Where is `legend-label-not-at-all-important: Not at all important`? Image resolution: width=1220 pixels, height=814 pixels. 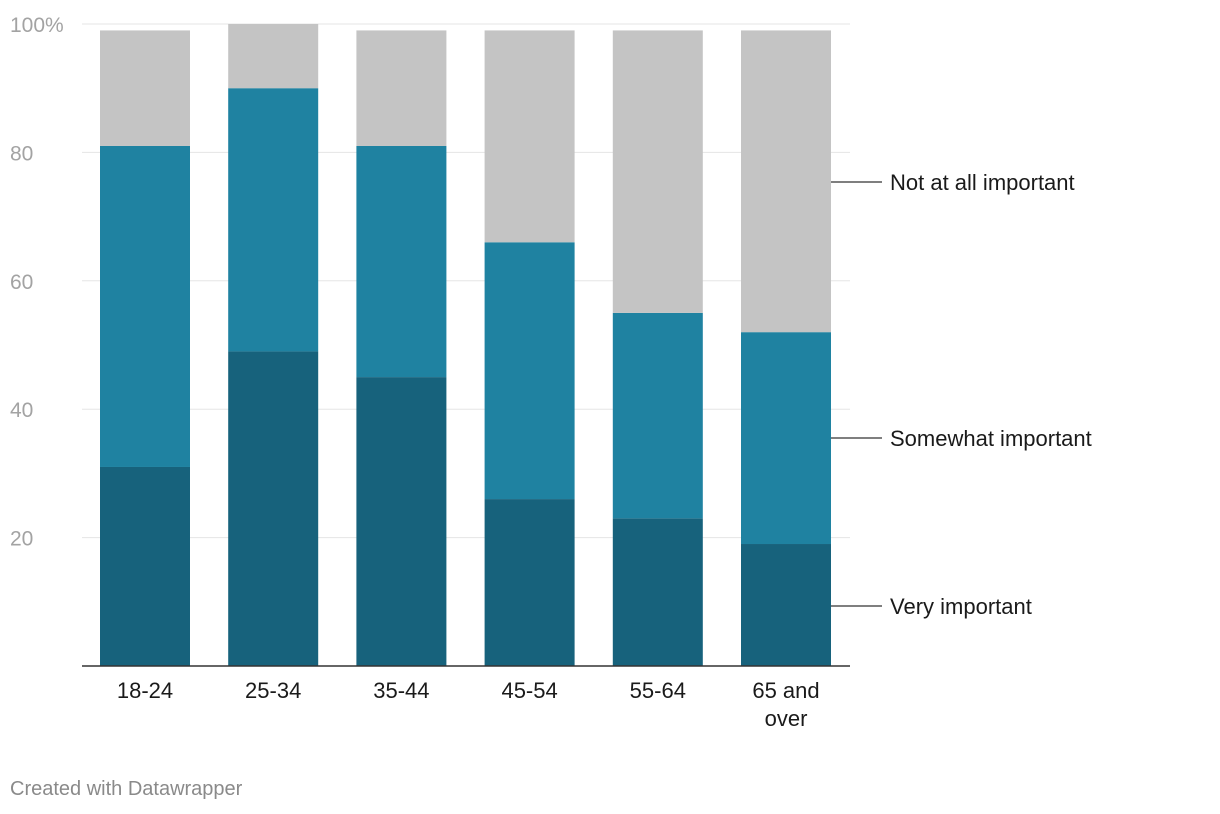
legend-label-not-at-all-important: Not at all important is located at coordinates (982, 182).